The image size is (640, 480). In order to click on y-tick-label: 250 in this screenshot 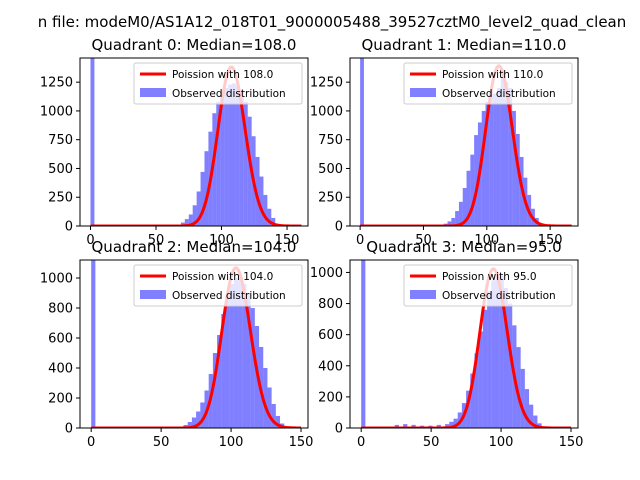, I will do `click(60, 198)`.